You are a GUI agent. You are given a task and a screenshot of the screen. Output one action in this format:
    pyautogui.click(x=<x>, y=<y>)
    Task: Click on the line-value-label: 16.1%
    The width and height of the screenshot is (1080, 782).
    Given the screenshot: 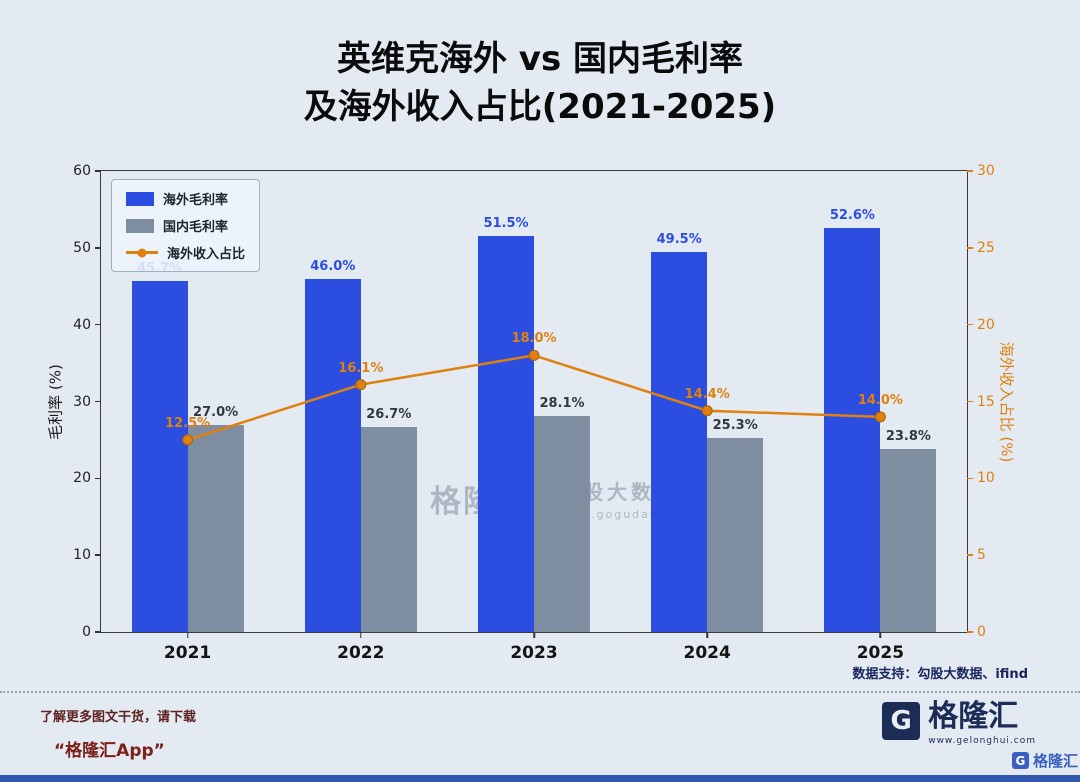 What is the action you would take?
    pyautogui.click(x=361, y=368)
    